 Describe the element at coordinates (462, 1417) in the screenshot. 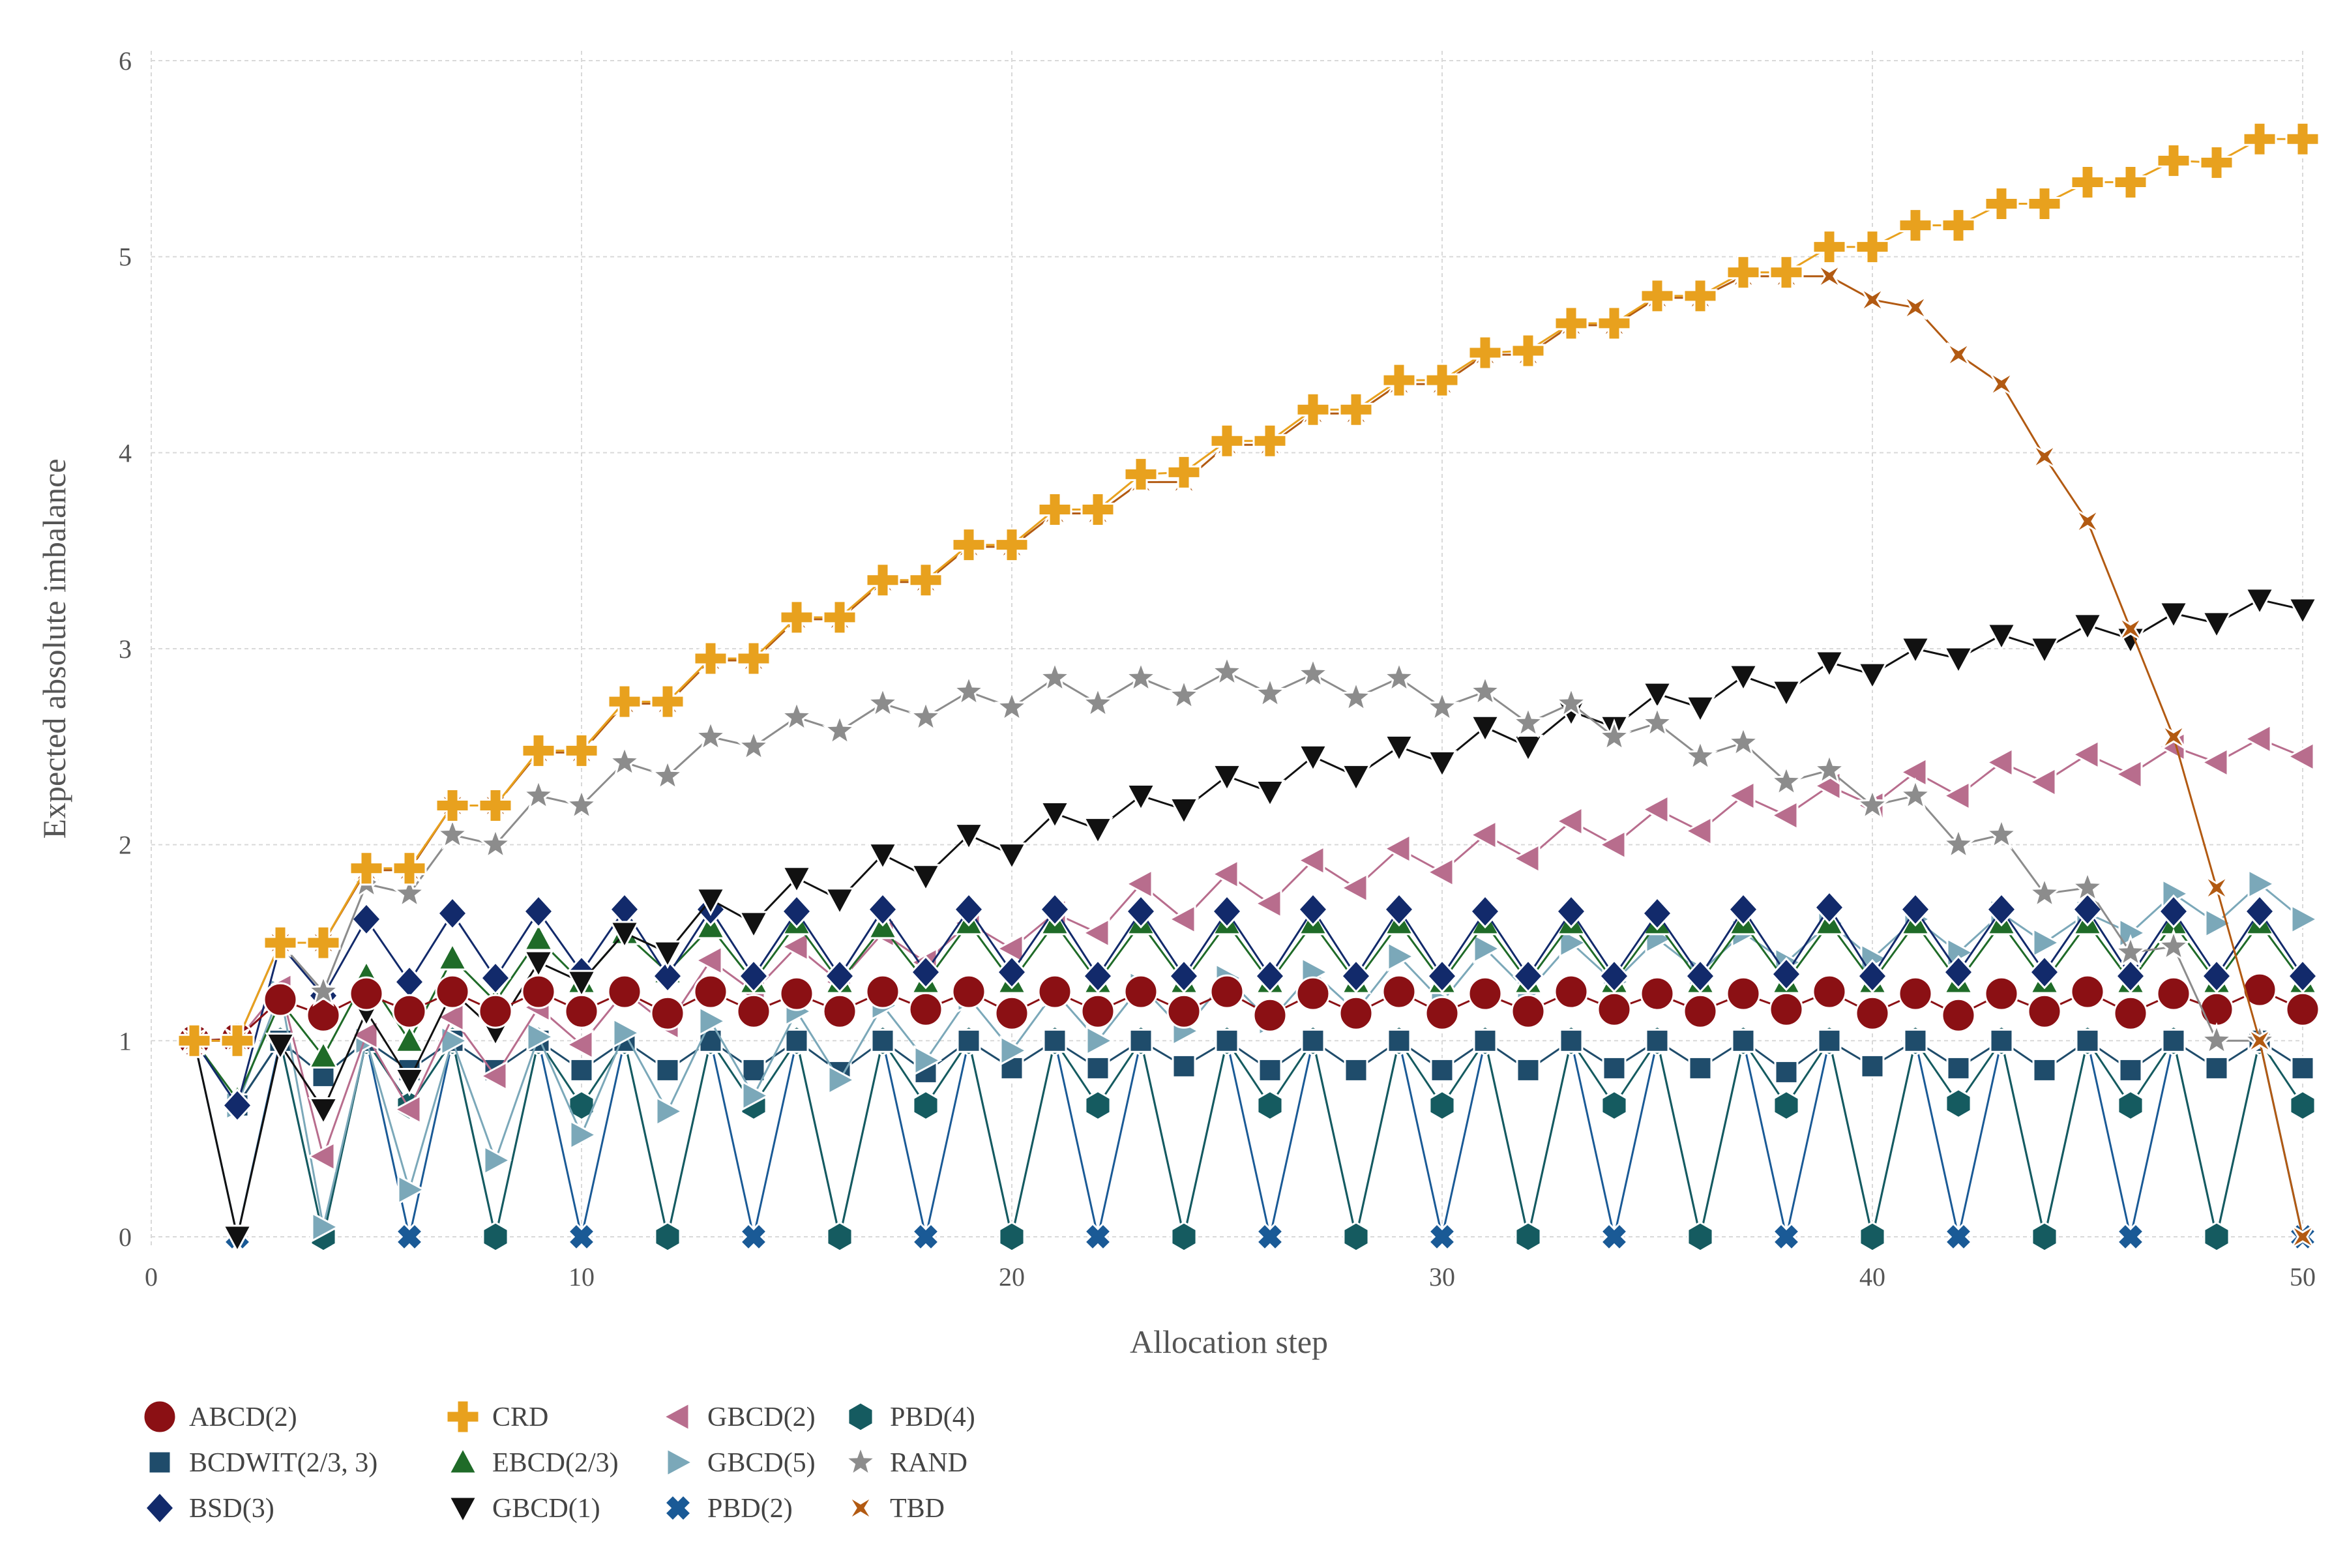

I see `legend-marker-crd` at that location.